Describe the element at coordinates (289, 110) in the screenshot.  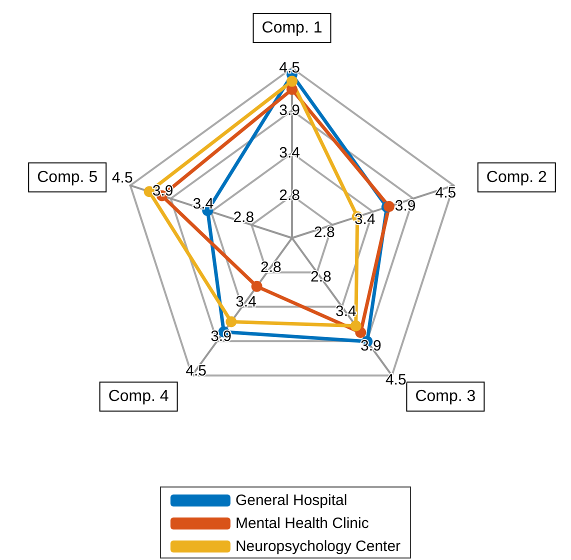
I see `y-tick-label: 3.9` at that location.